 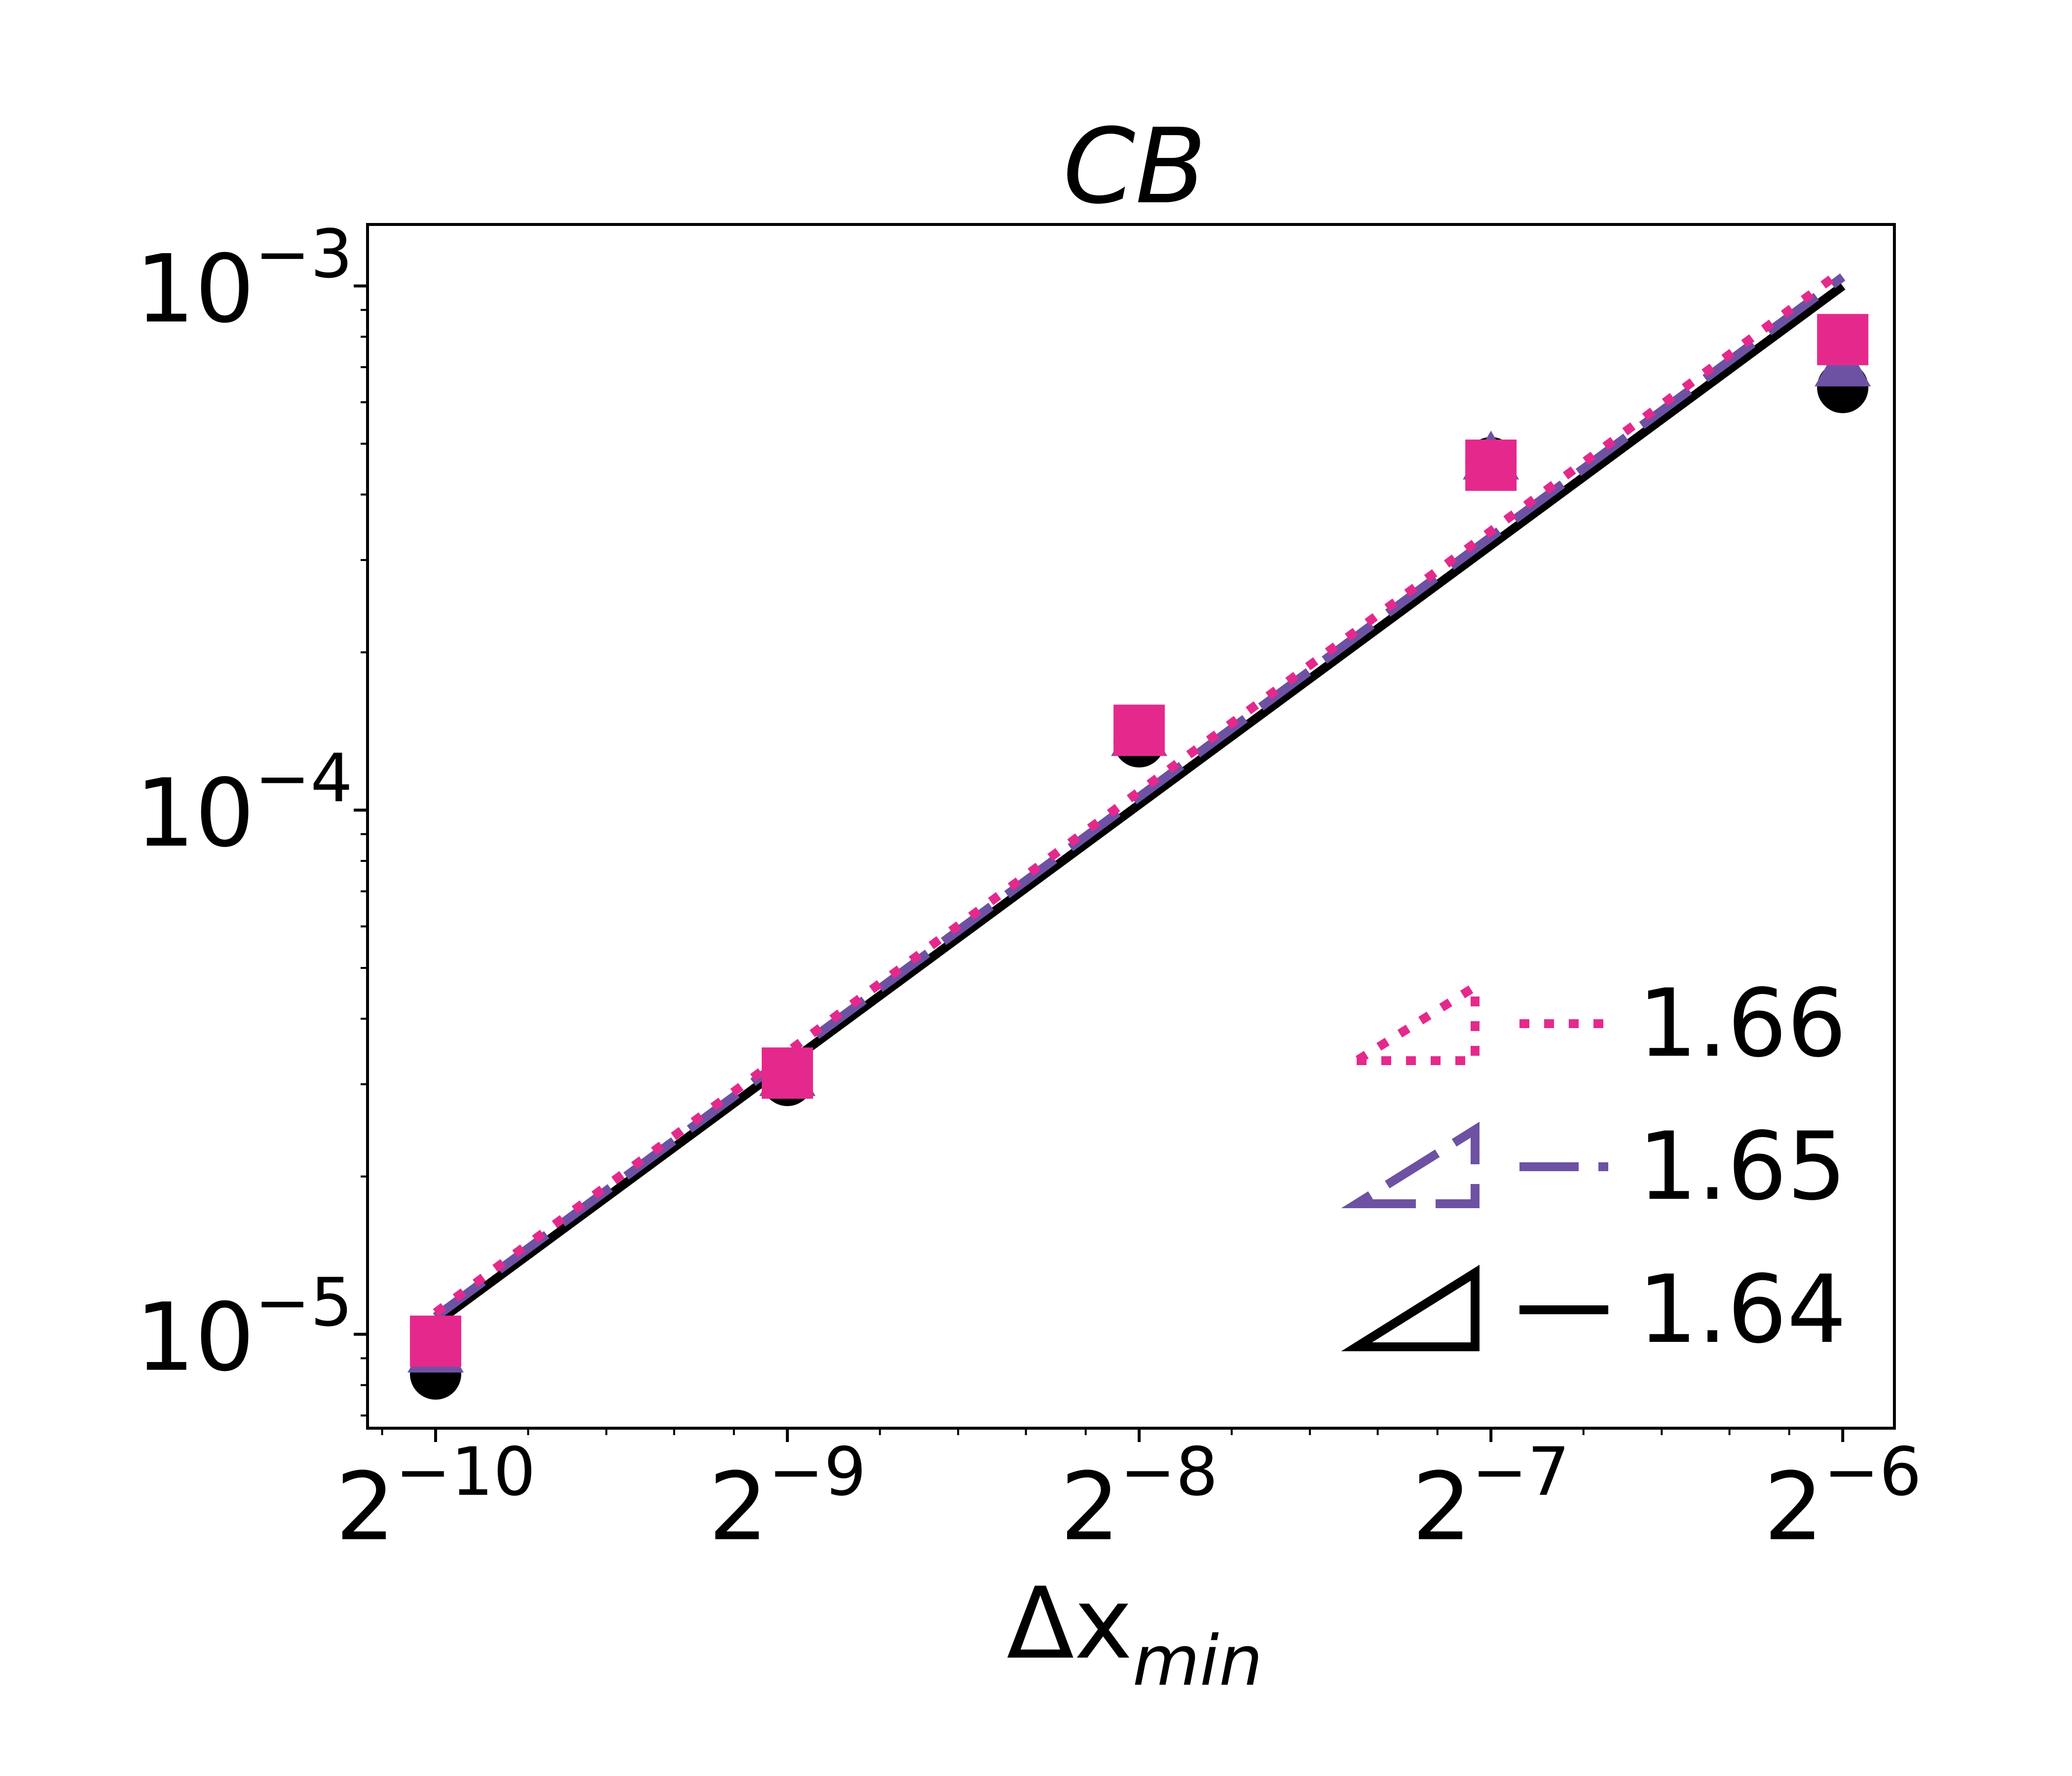 I want to click on x-axis-label-subscript: min, so click(x=1198, y=1662).